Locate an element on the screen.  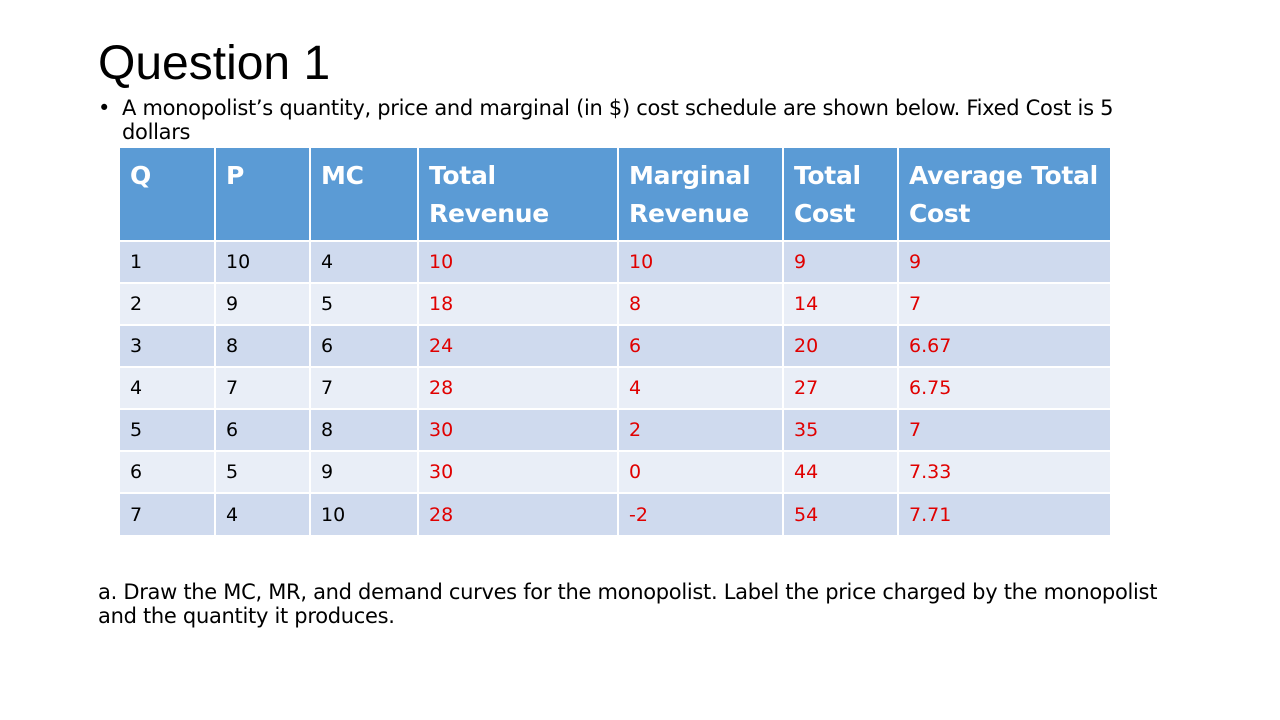
table-row: 4 7 7 28 4 27 6.75 is located at coordinates (615, 387).